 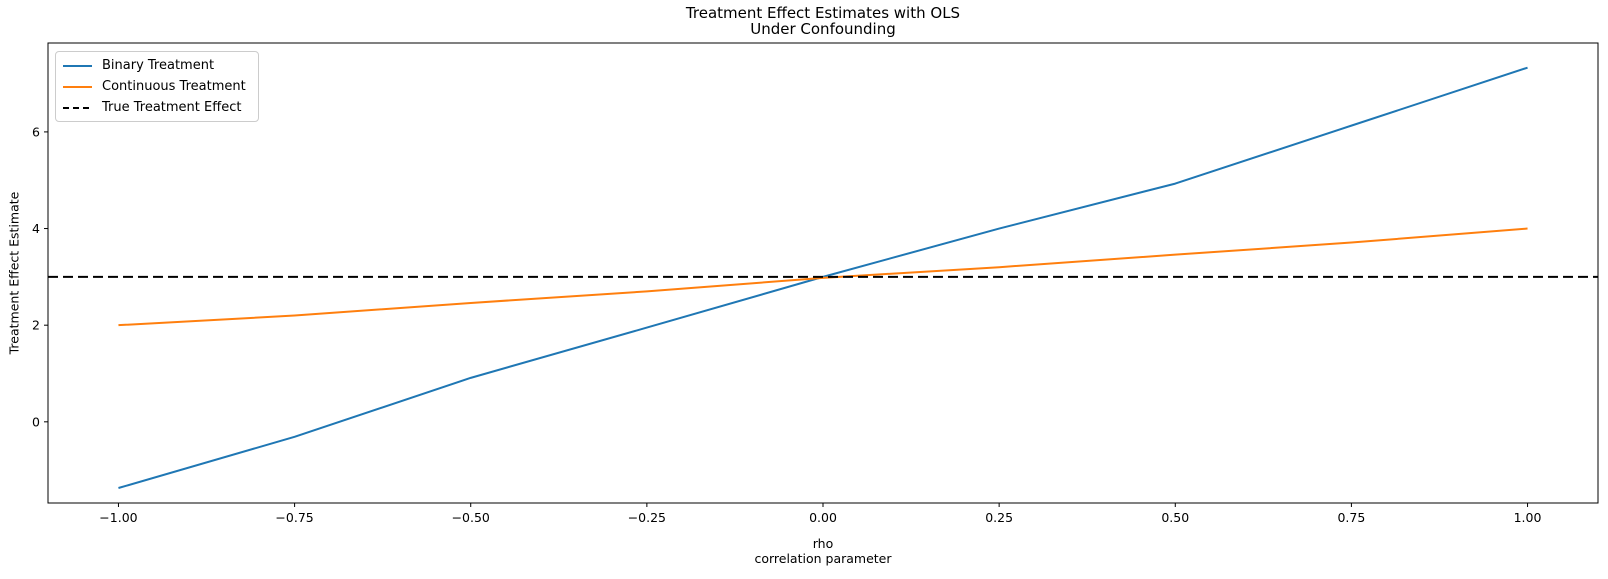 I want to click on x-tick-label: 0.75, so click(x=1351, y=517).